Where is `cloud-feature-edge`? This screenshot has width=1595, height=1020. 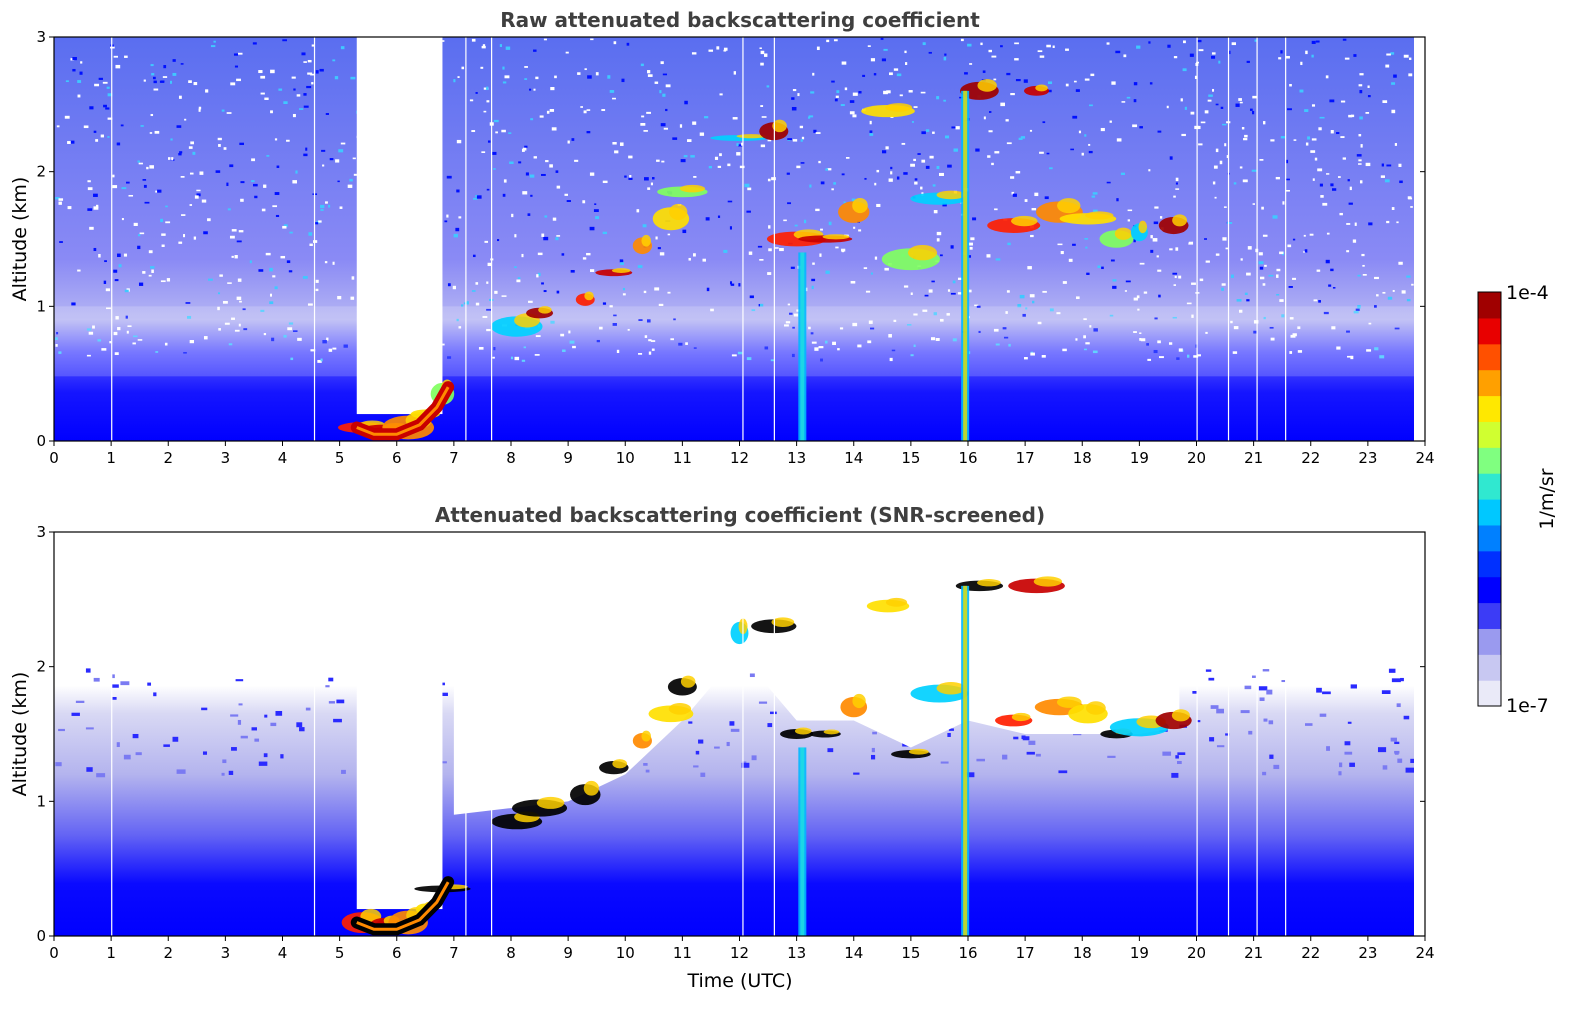 cloud-feature-edge is located at coordinates (831, 732).